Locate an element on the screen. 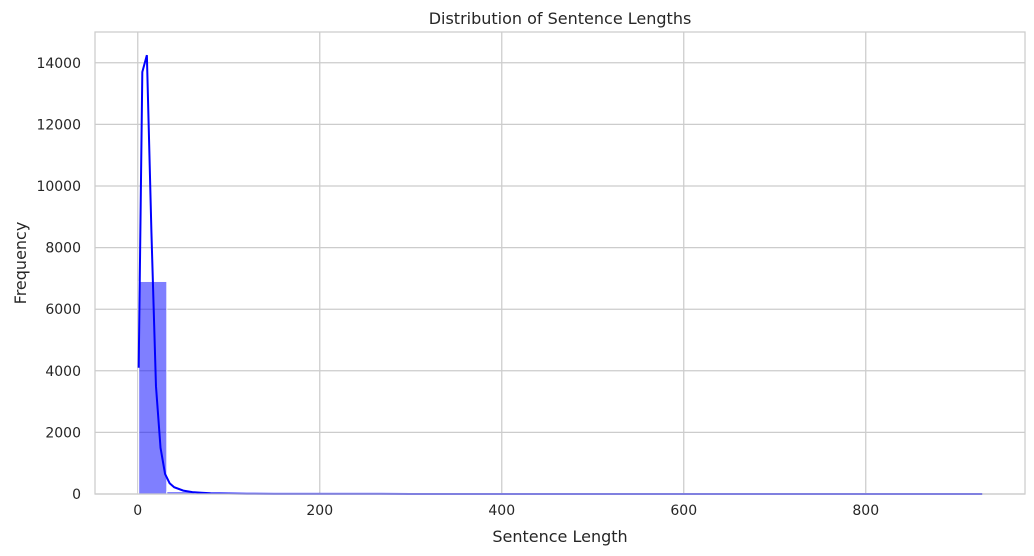 The height and width of the screenshot is (556, 1034). y-tick-label: 0 is located at coordinates (76, 495).